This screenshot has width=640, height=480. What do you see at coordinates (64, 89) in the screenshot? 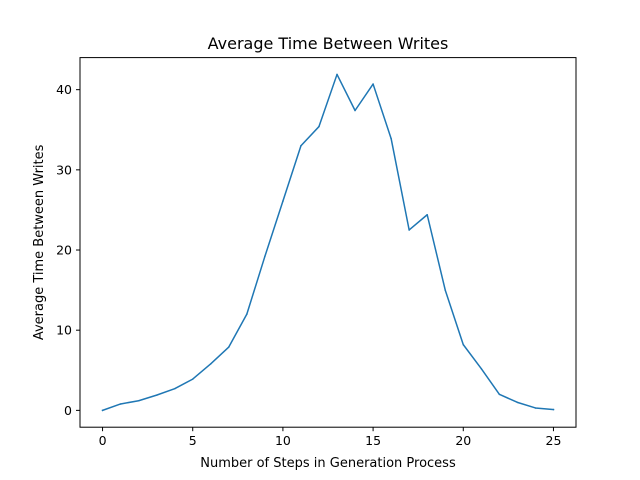
I see `y-tick-label: 40` at bounding box center [64, 89].